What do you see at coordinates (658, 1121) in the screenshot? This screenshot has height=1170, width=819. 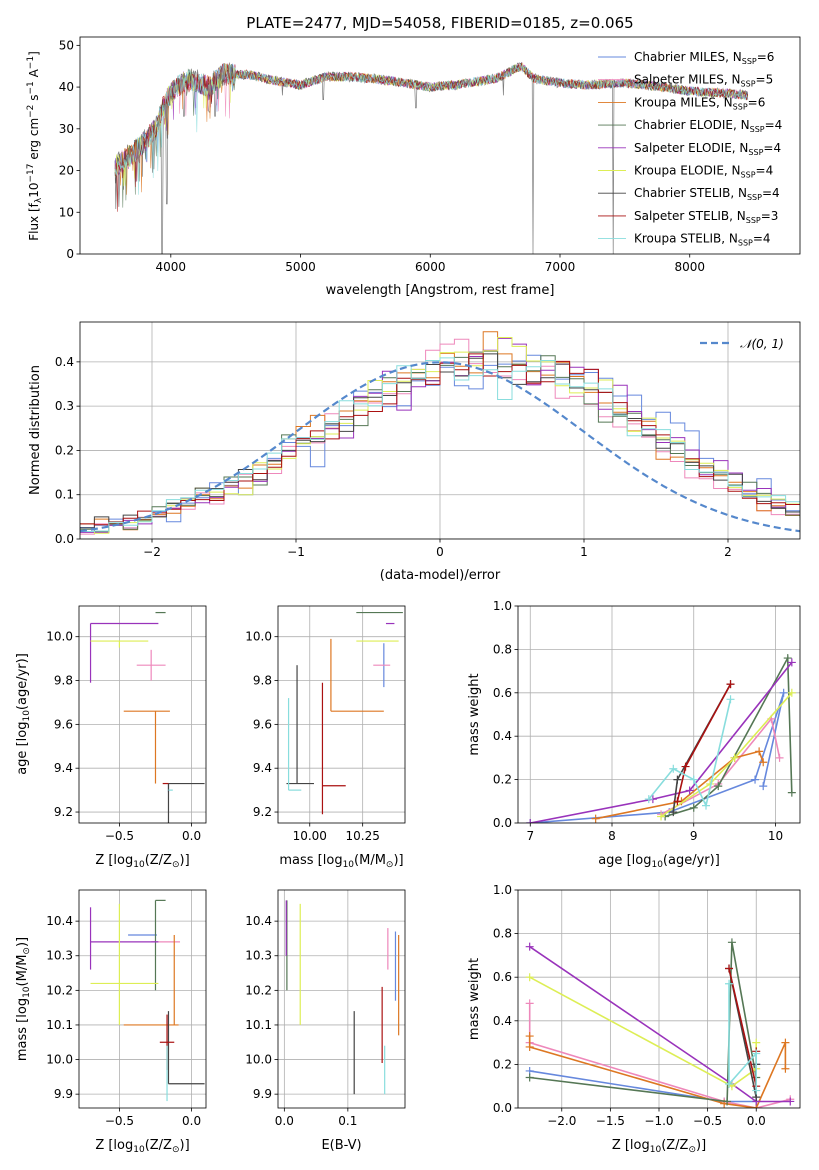 I see `x-tick-label: −1.0` at bounding box center [658, 1121].